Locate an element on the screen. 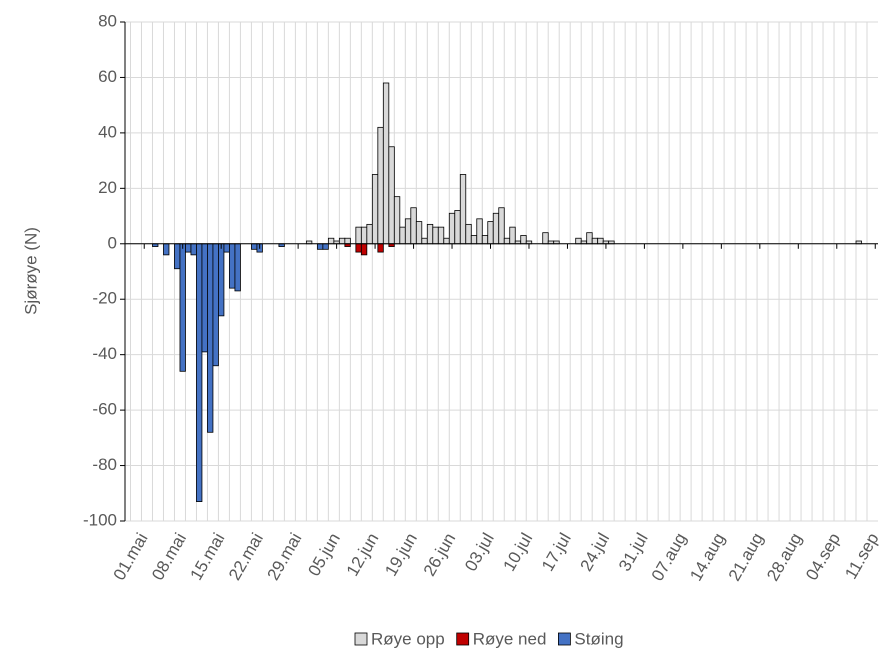 Image resolution: width=893 pixels, height=666 pixels. x-tick-label: 07.aug is located at coordinates (669, 557).